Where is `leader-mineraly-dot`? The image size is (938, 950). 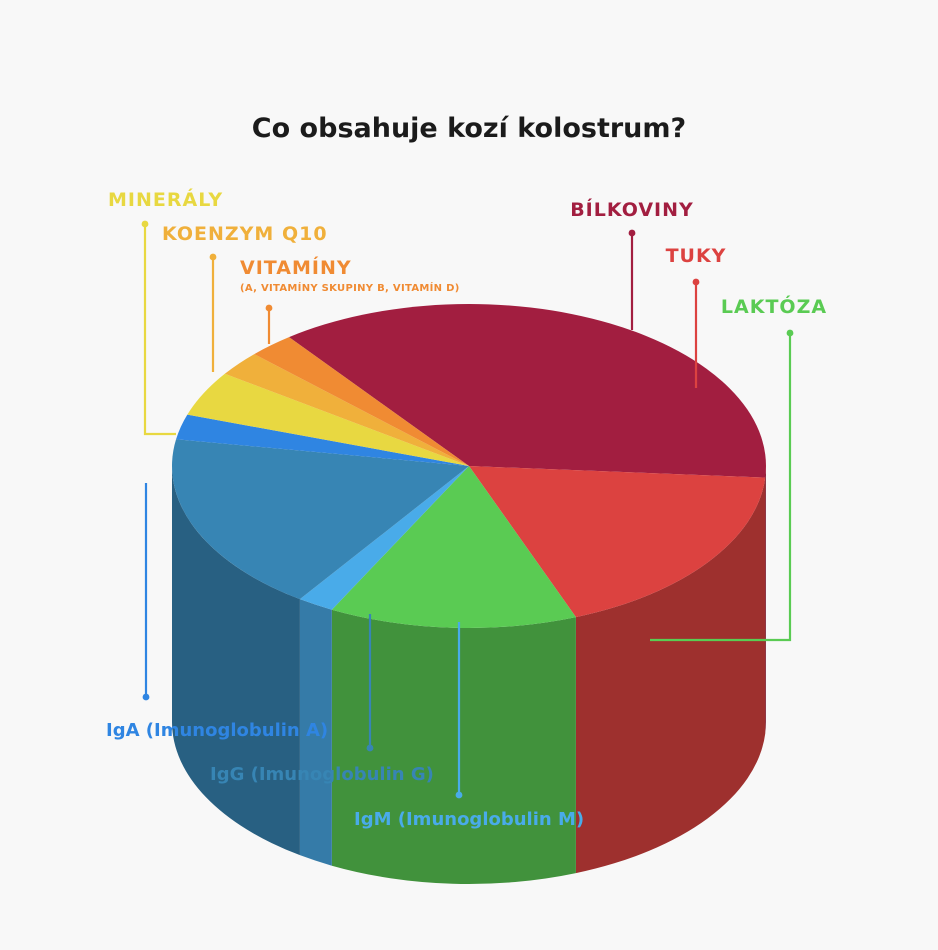 leader-mineraly-dot is located at coordinates (145, 224).